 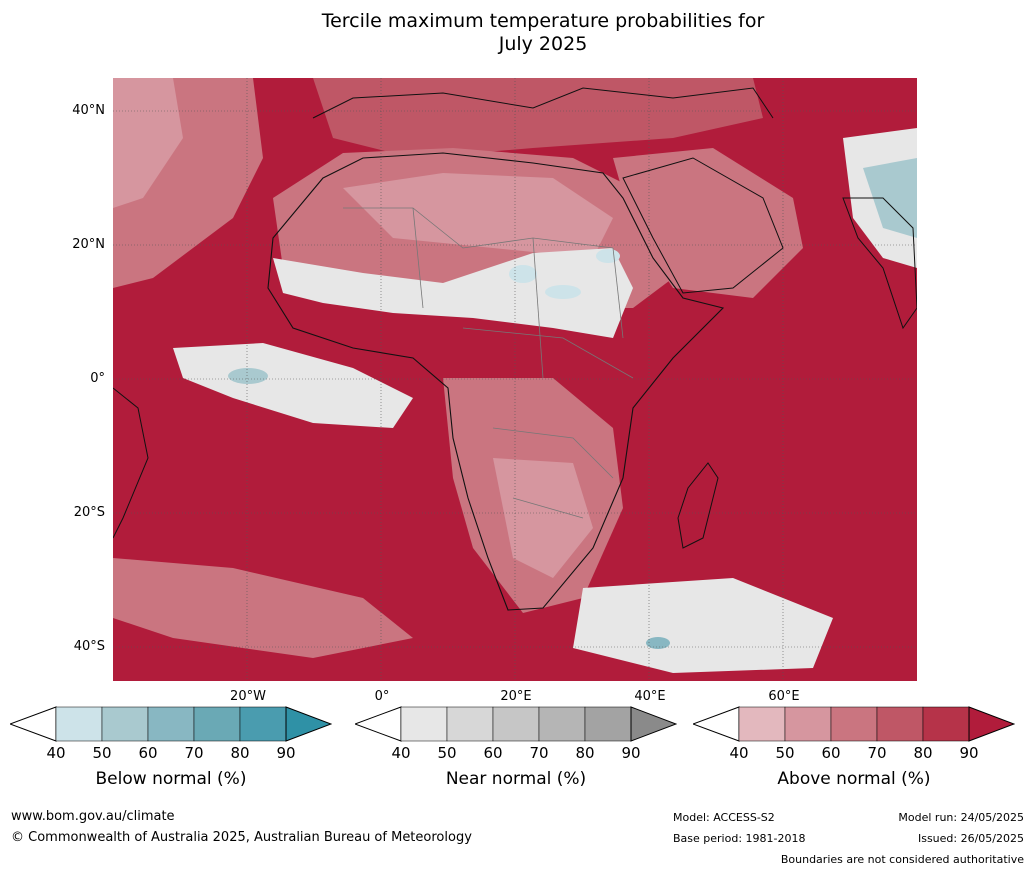 I want to click on below-normal-colorbar, so click(x=171, y=724).